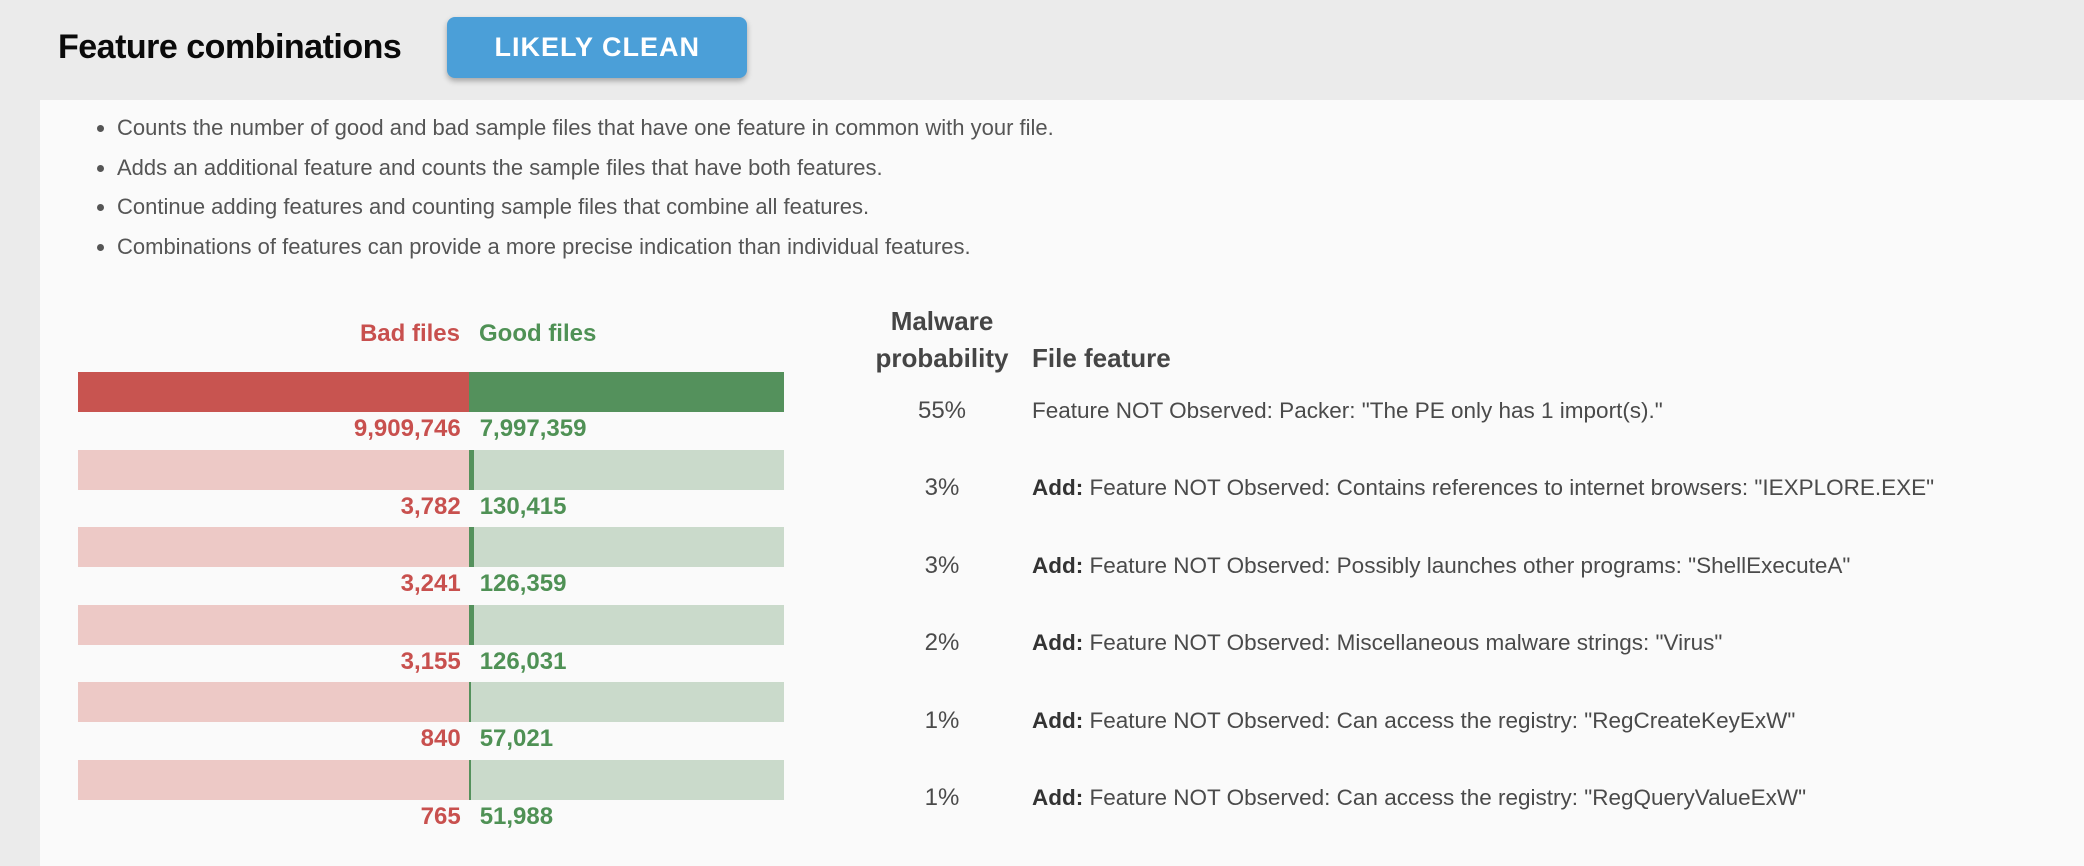  What do you see at coordinates (273, 392) in the screenshot?
I see `bad-bar-fill` at bounding box center [273, 392].